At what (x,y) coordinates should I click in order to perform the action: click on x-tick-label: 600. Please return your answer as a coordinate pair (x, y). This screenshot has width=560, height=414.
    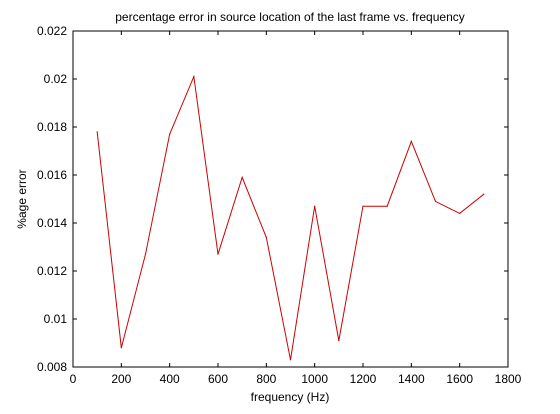
    Looking at the image, I should click on (218, 379).